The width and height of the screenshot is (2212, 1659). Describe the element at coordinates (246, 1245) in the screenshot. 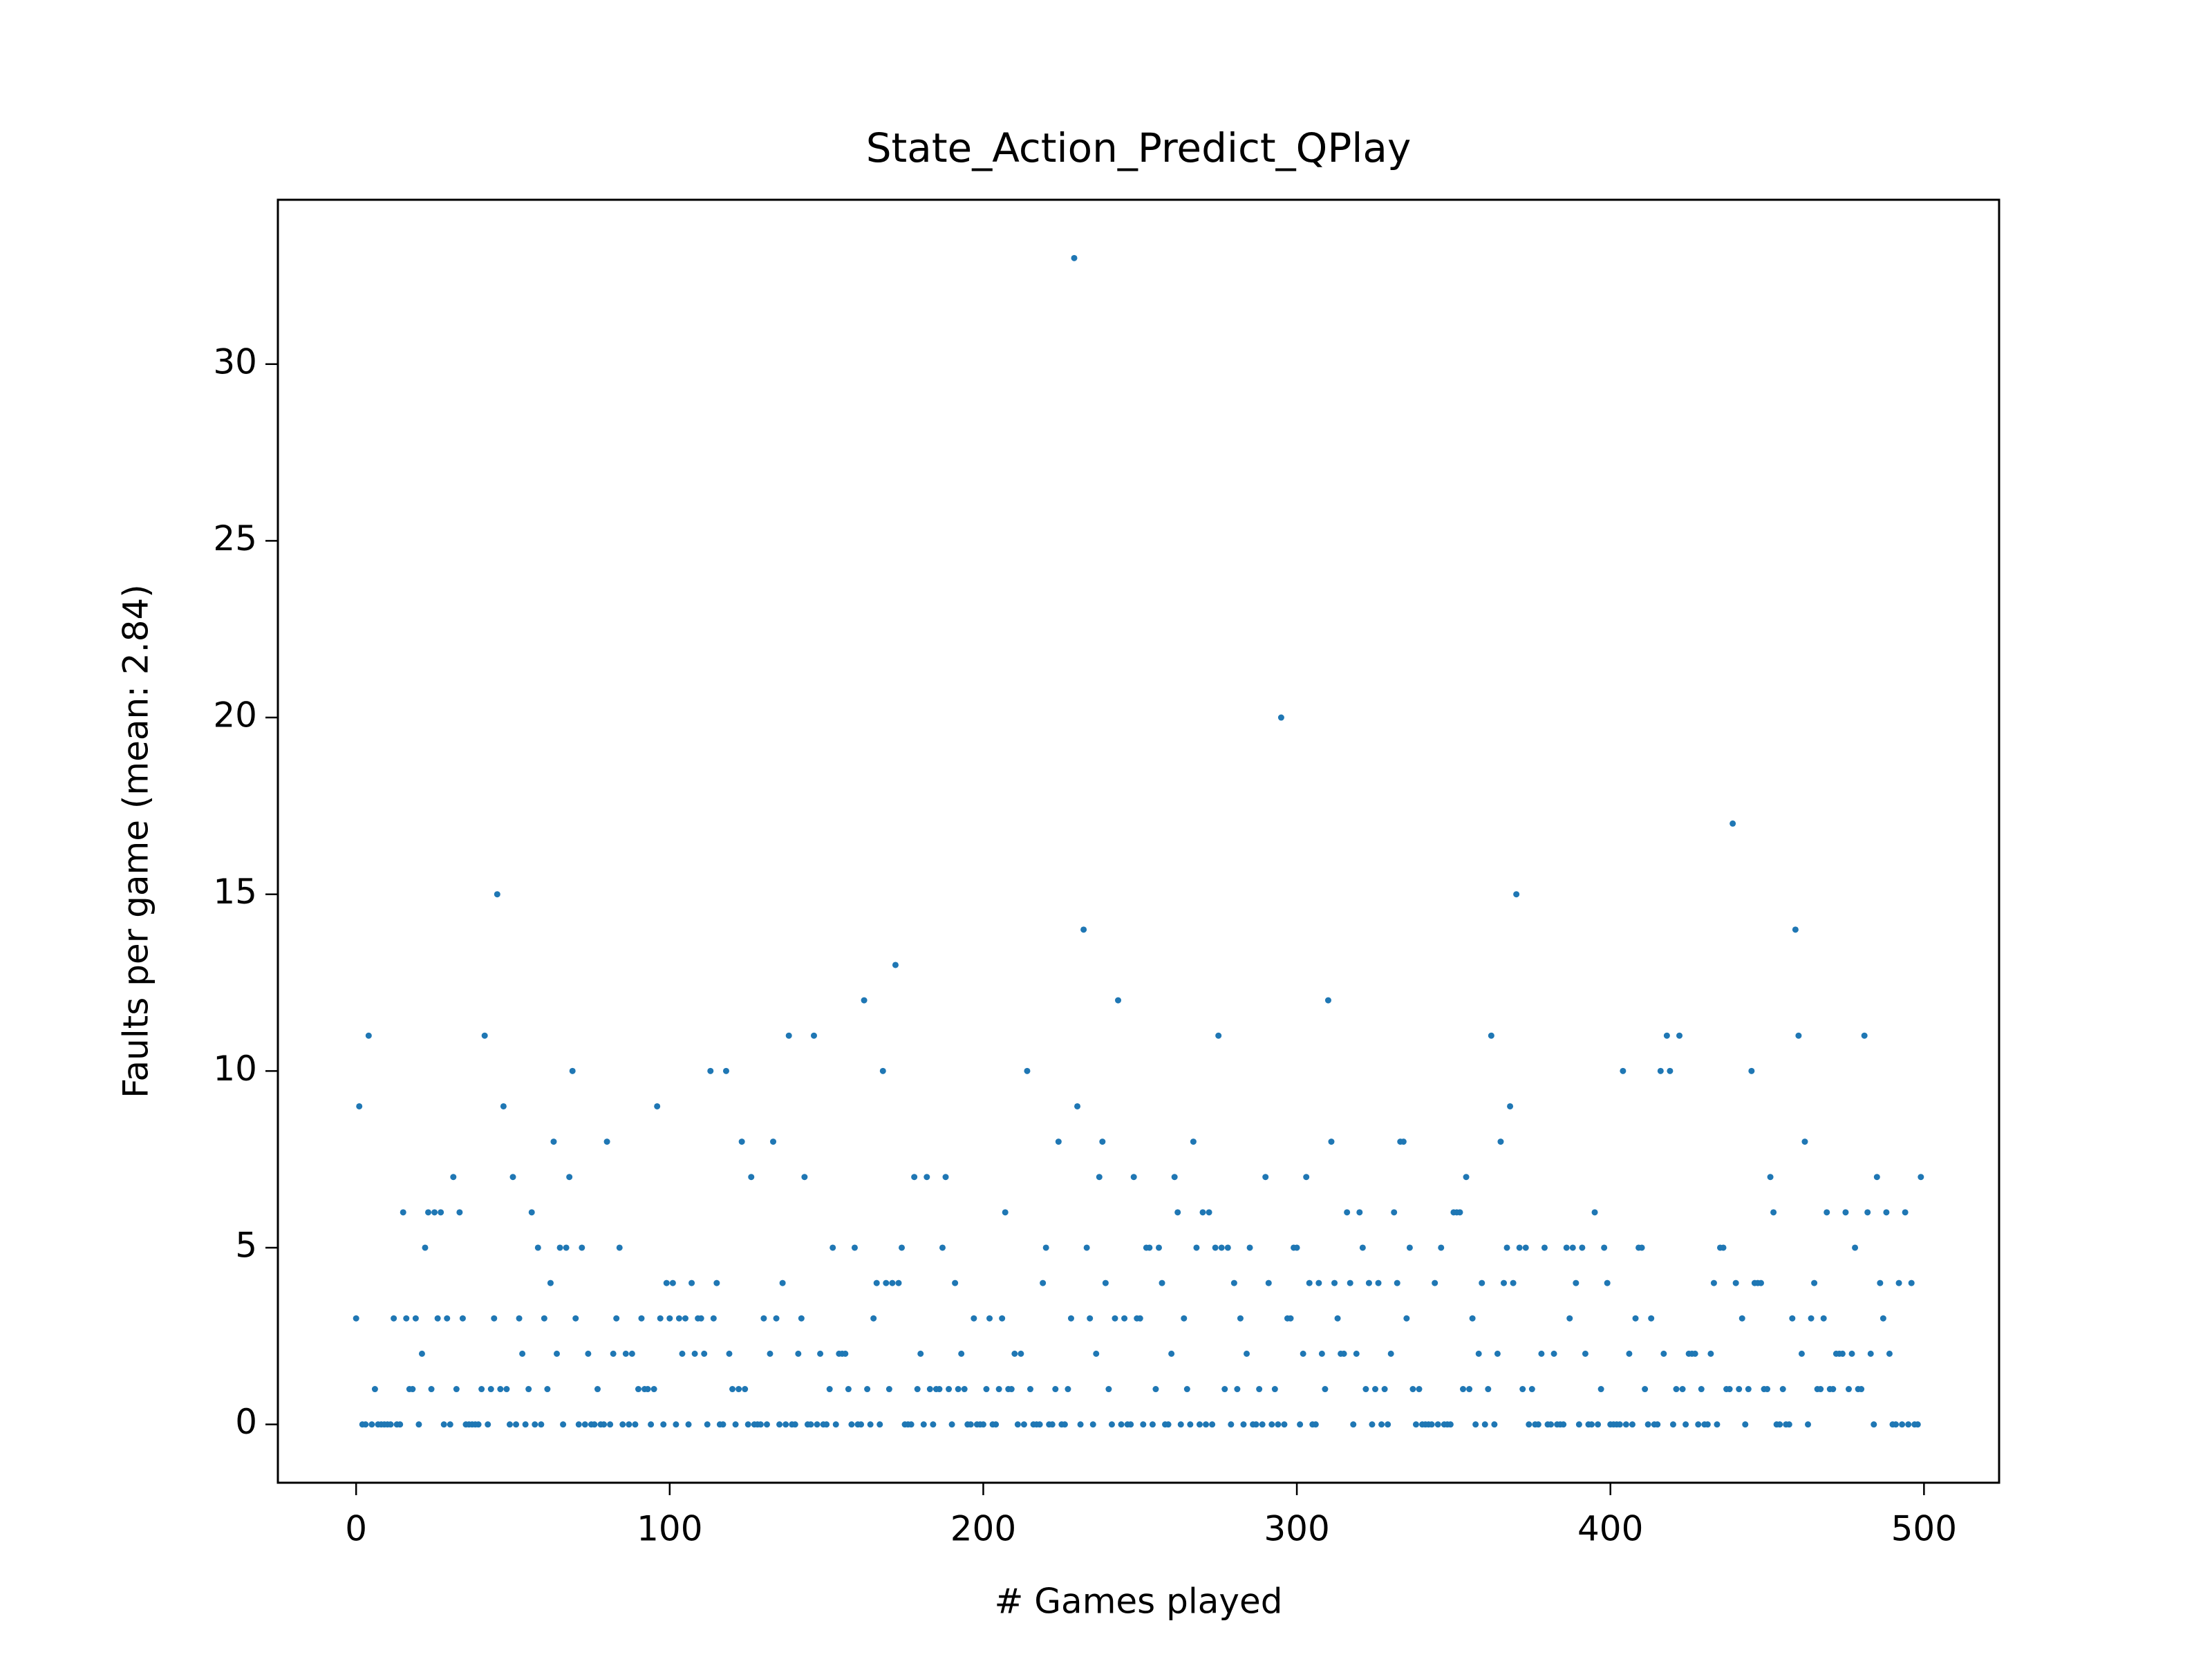

I see `y-tick-label: 5` at that location.